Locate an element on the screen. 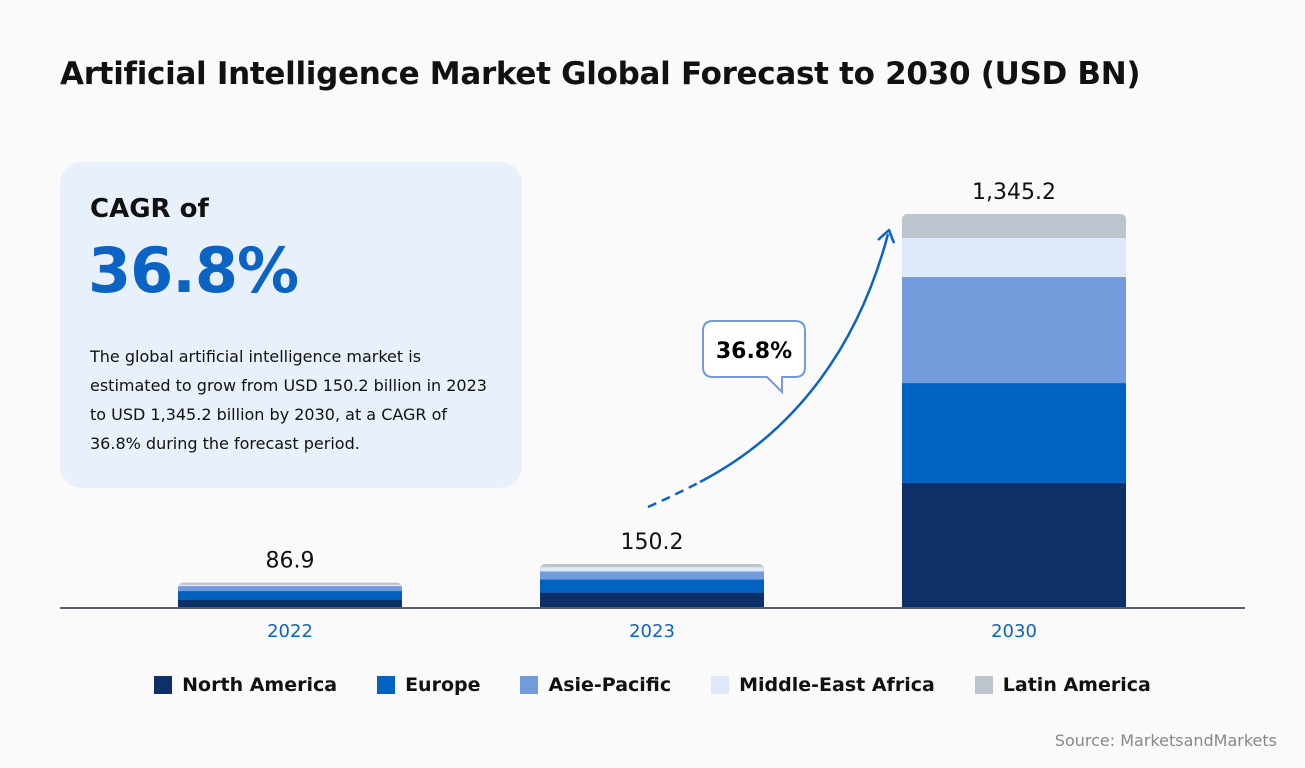  growth-arrow is located at coordinates (794, 358).